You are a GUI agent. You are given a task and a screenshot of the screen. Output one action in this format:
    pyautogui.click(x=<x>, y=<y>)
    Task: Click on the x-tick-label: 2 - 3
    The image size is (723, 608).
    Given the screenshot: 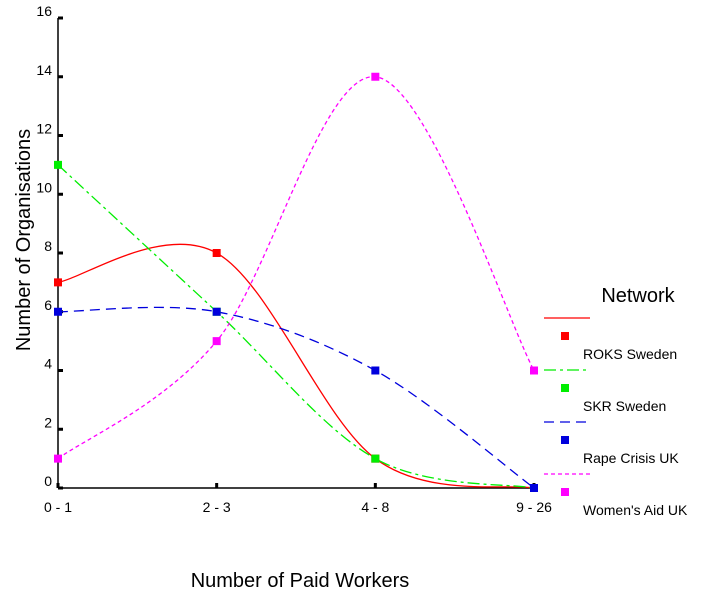 What is the action you would take?
    pyautogui.click(x=217, y=507)
    